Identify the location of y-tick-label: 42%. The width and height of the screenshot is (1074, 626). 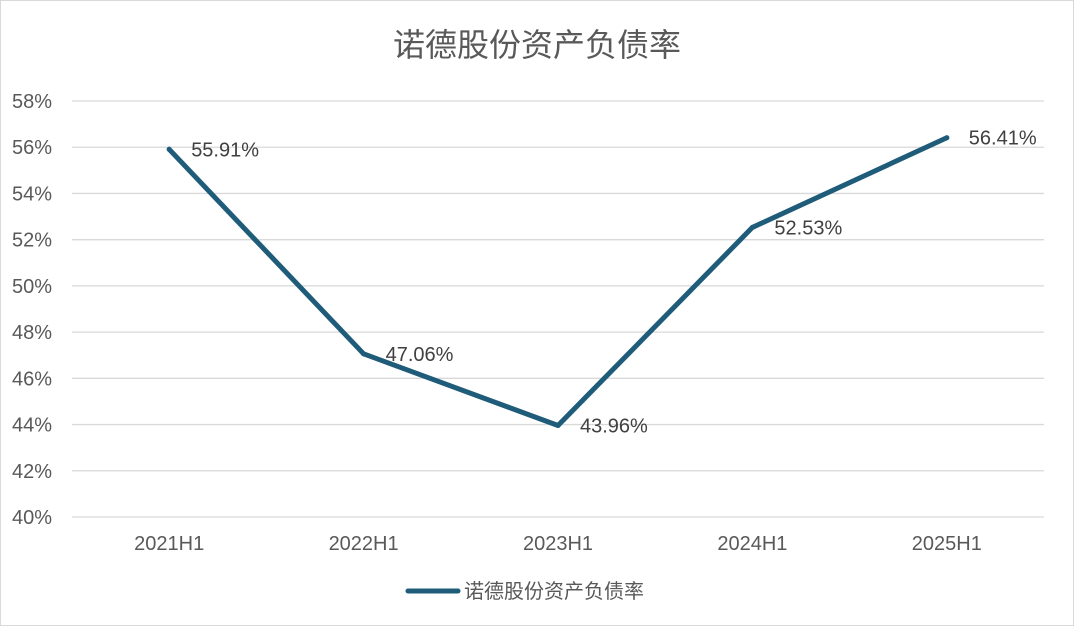
(32, 472).